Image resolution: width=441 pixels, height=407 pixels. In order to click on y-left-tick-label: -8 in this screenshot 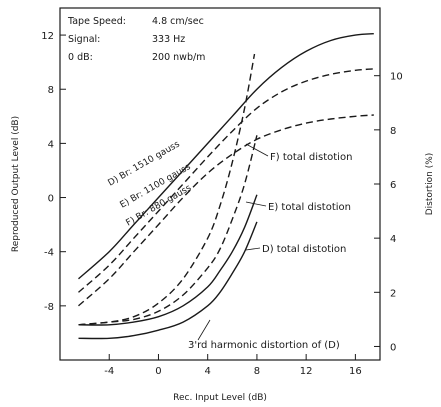, I will do `click(49, 307)`.